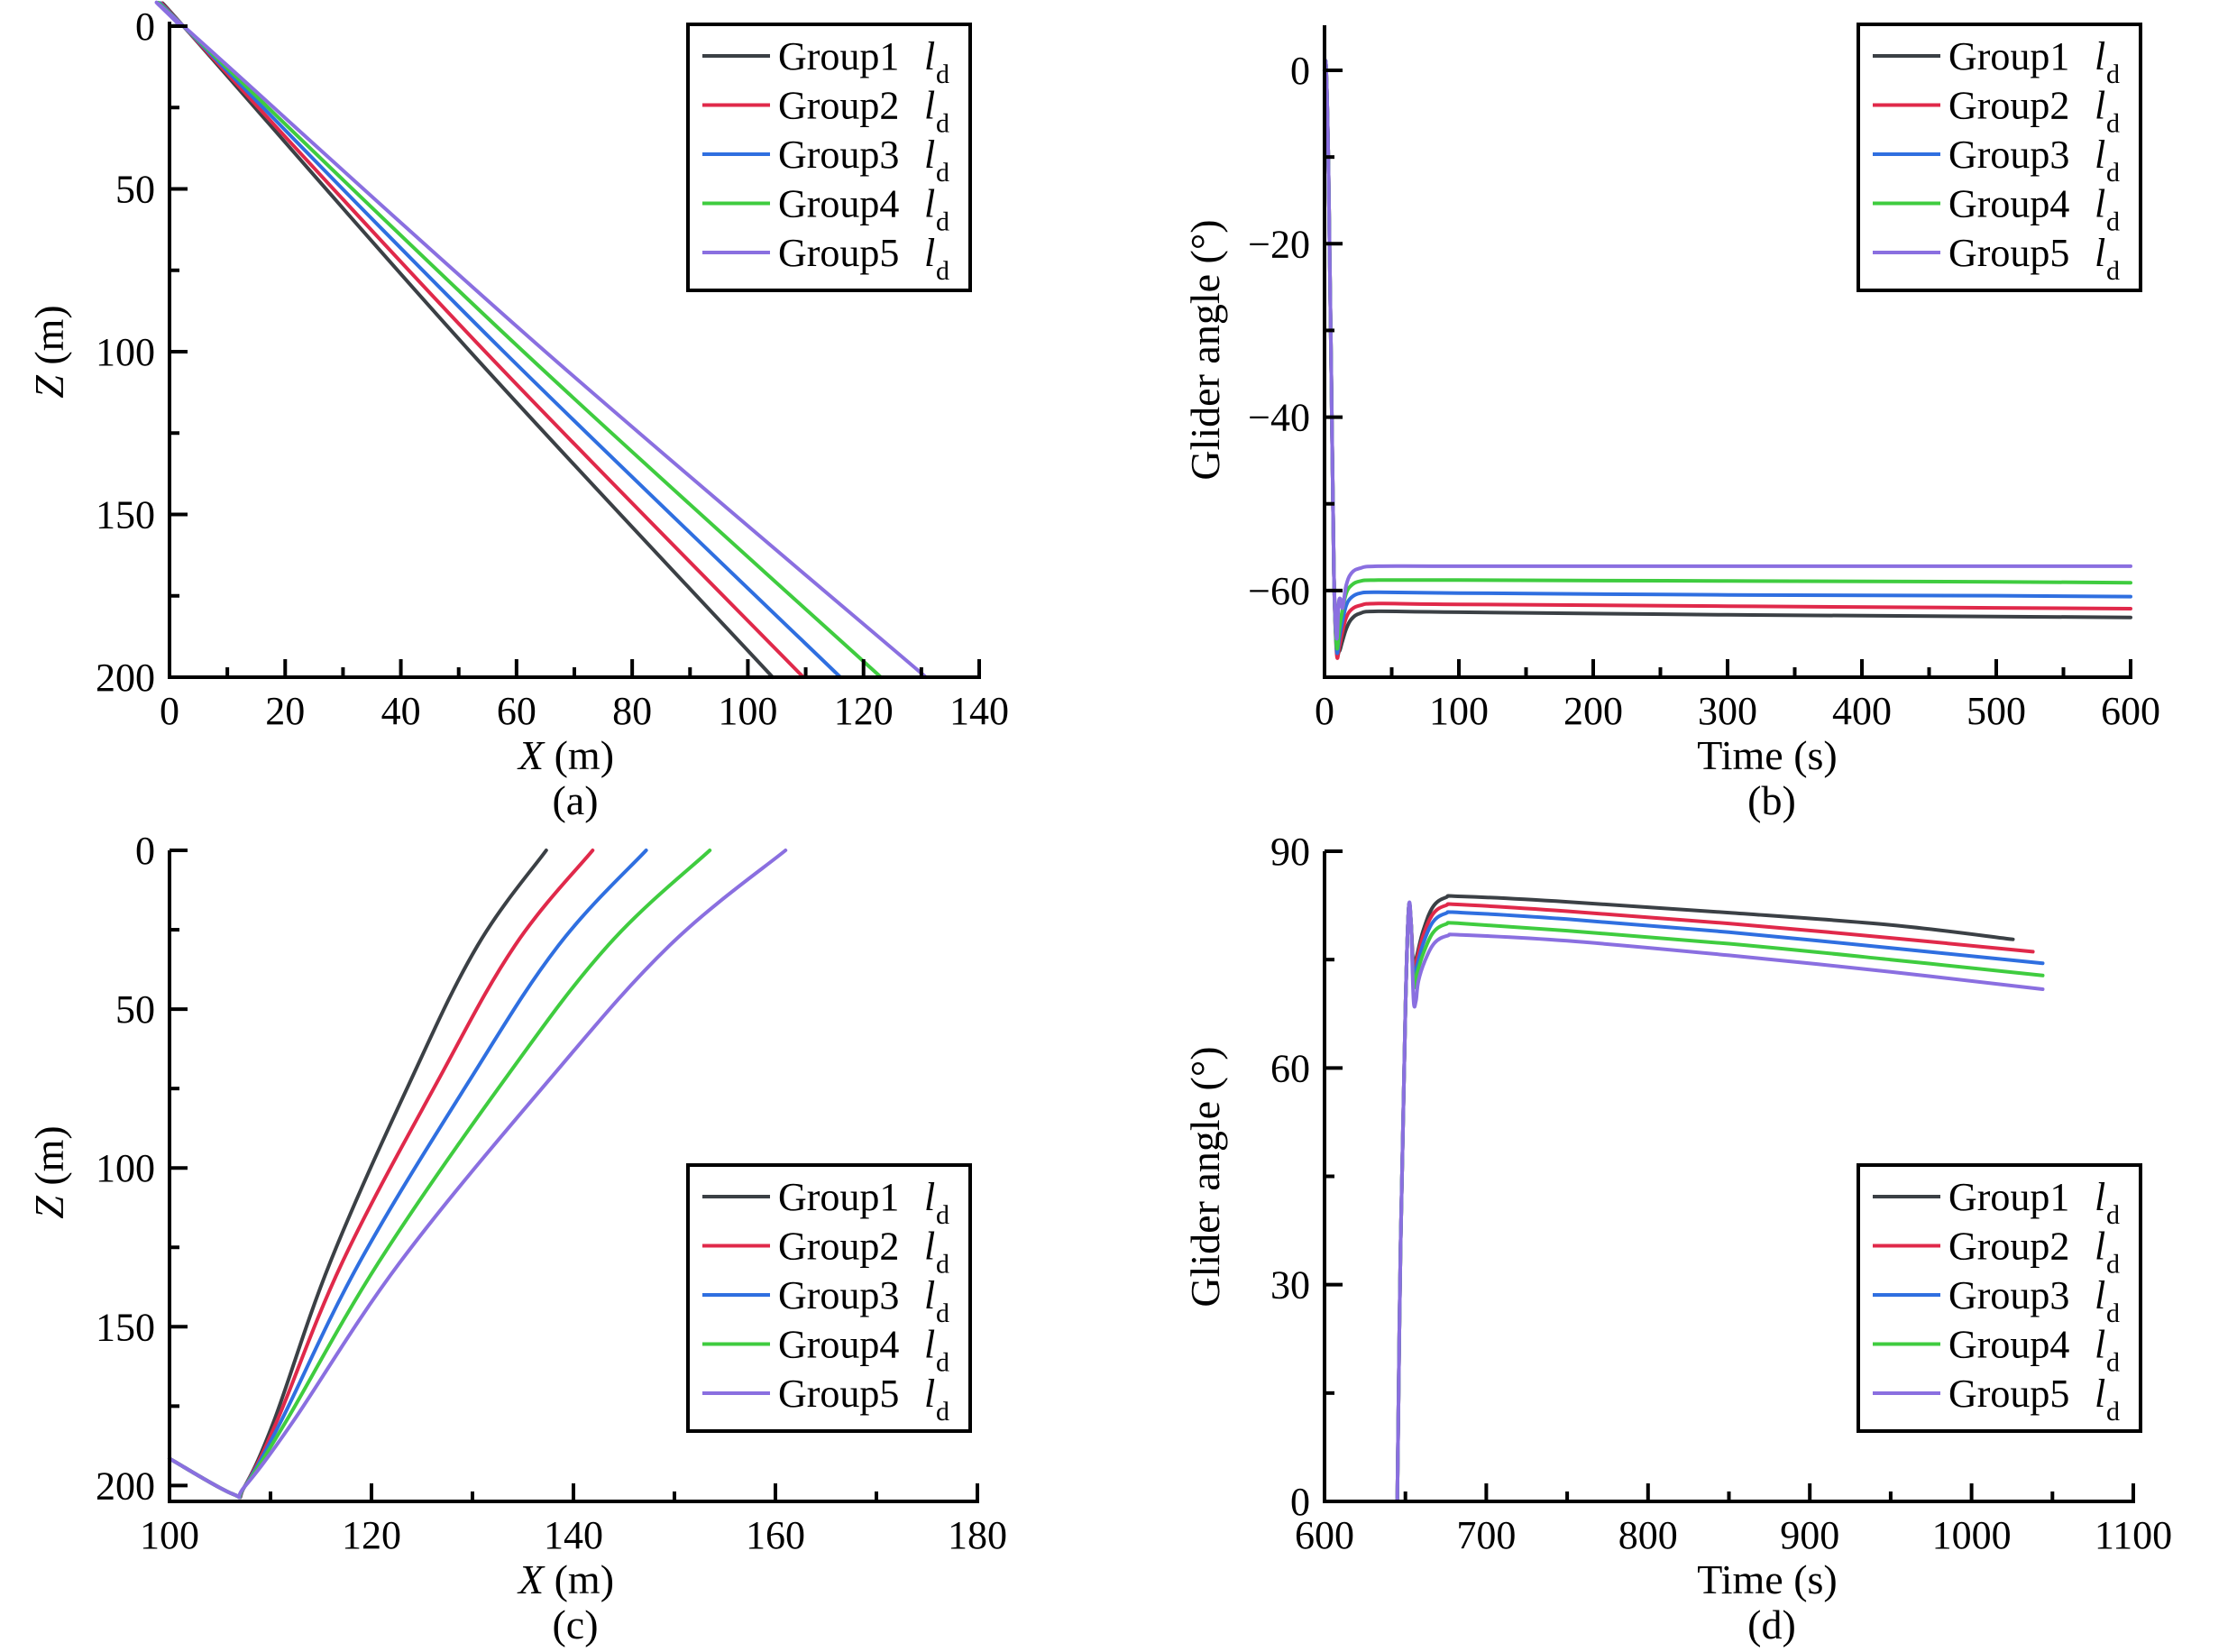 This screenshot has width=2237, height=1652. Describe the element at coordinates (2008, 1197) in the screenshot. I see `legend-label: Group1` at that location.